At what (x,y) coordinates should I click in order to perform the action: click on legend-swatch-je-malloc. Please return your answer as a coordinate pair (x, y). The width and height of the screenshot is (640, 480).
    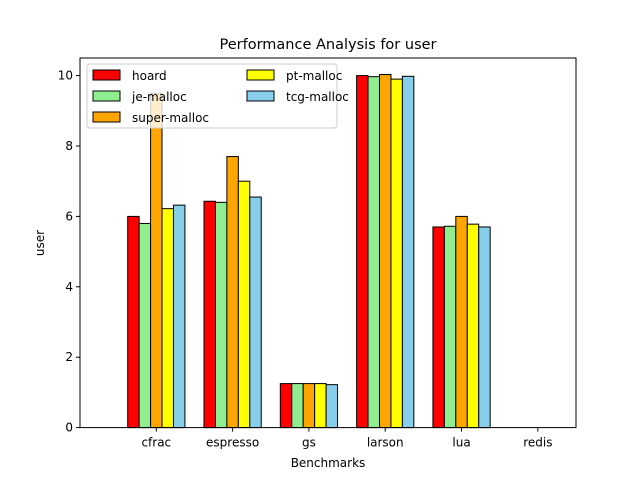
    Looking at the image, I should click on (106, 96).